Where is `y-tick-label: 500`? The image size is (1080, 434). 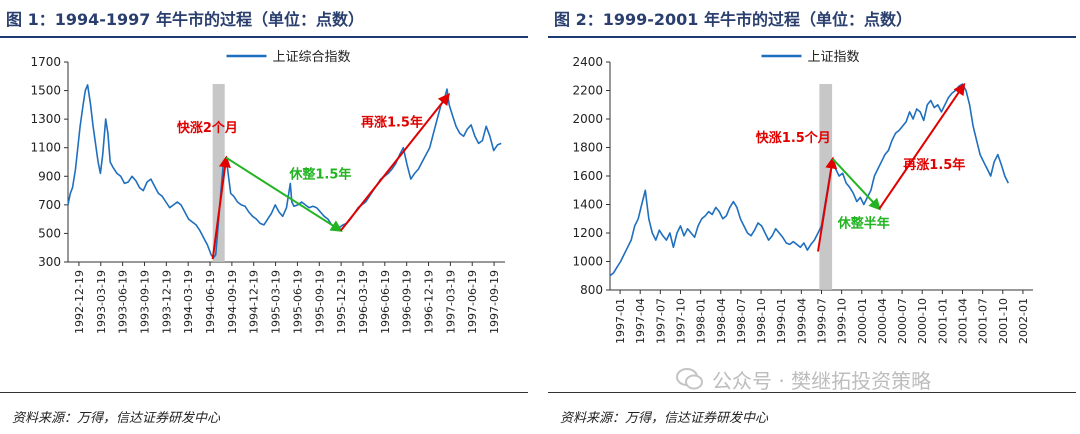 y-tick-label: 500 is located at coordinates (49, 233).